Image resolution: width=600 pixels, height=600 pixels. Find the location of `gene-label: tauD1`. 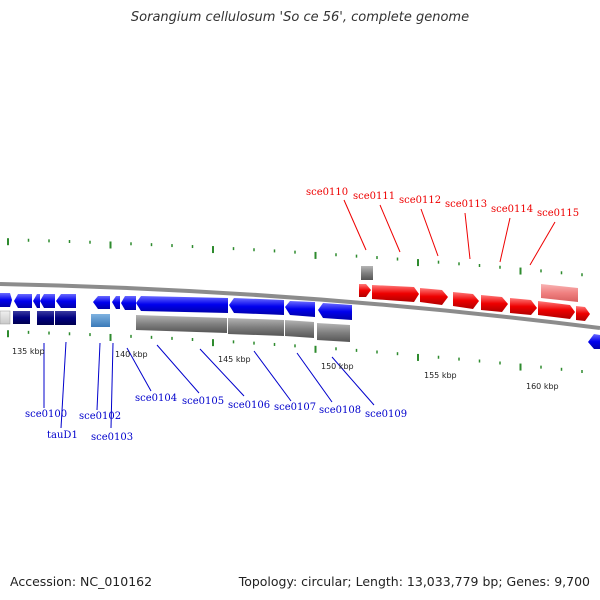

gene-label: tauD1 is located at coordinates (62, 435).